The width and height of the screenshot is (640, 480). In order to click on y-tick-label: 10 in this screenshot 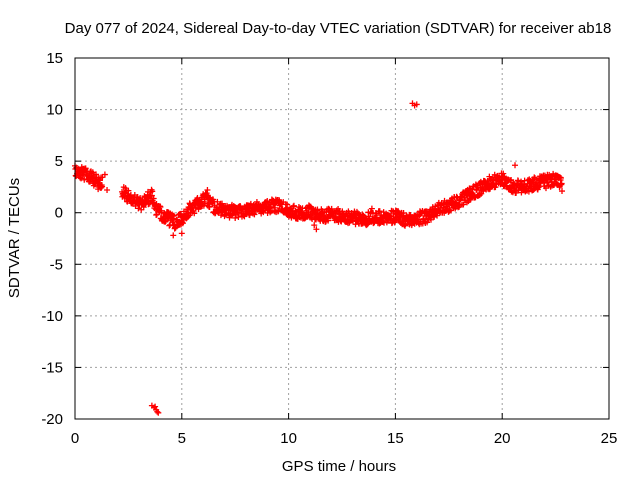, I will do `click(54, 110)`.